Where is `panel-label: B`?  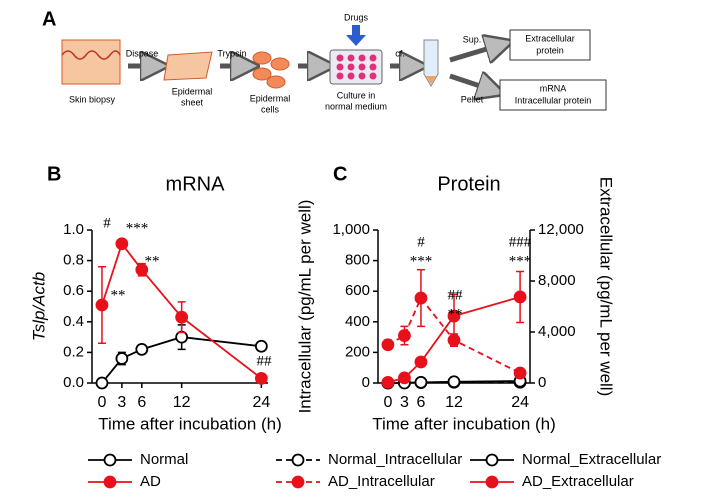
panel-label: B is located at coordinates (54, 174).